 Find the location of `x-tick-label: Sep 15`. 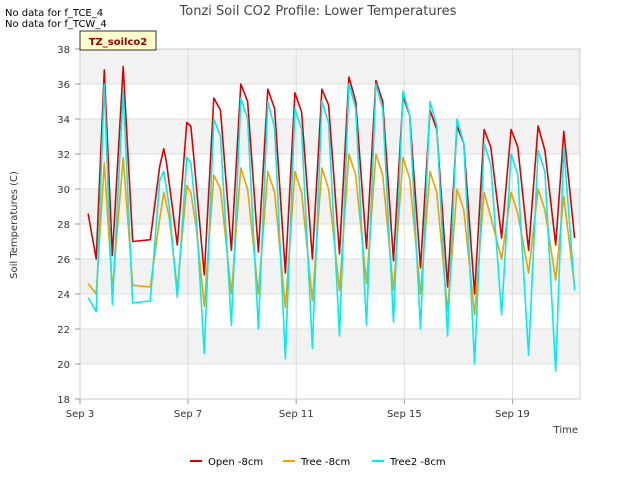

x-tick-label: Sep 15 is located at coordinates (404, 414).